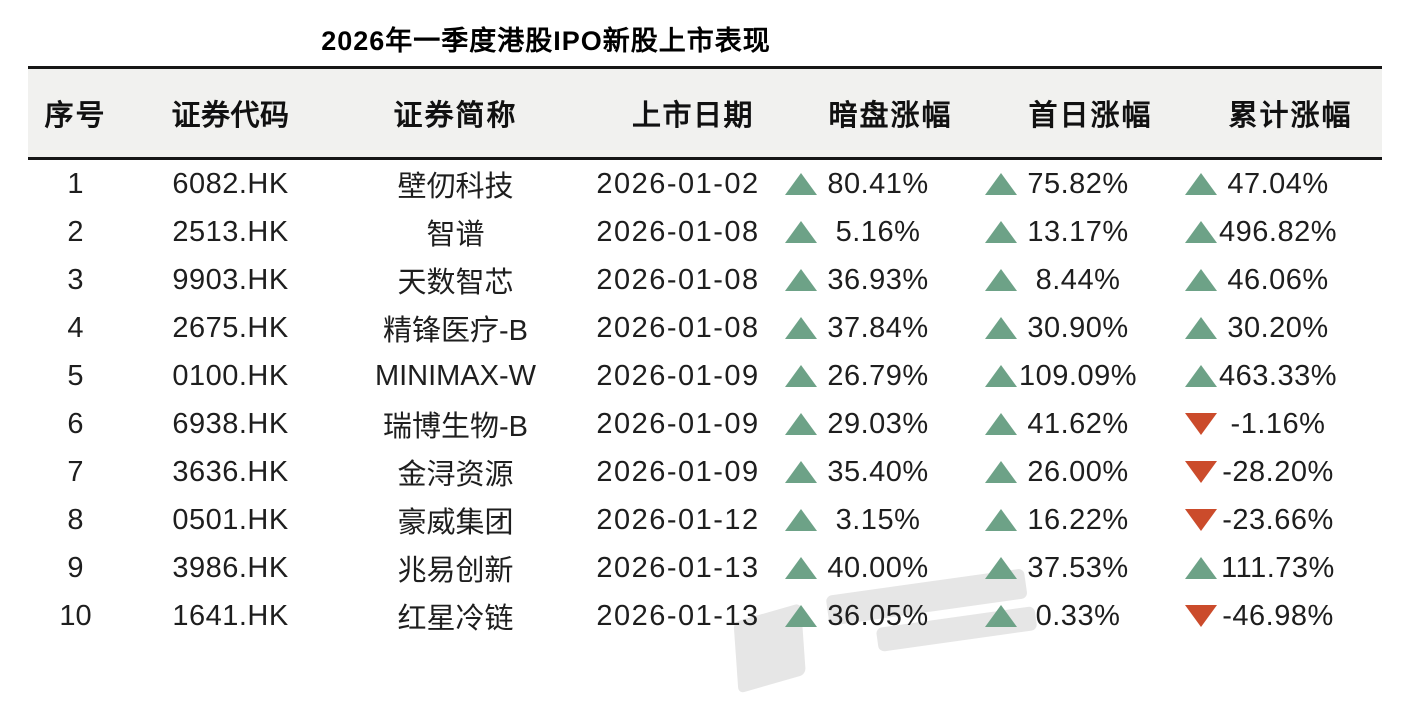 The height and width of the screenshot is (723, 1406). I want to click on dark-pool-gain-cell: 35.40%, so click(873, 472).